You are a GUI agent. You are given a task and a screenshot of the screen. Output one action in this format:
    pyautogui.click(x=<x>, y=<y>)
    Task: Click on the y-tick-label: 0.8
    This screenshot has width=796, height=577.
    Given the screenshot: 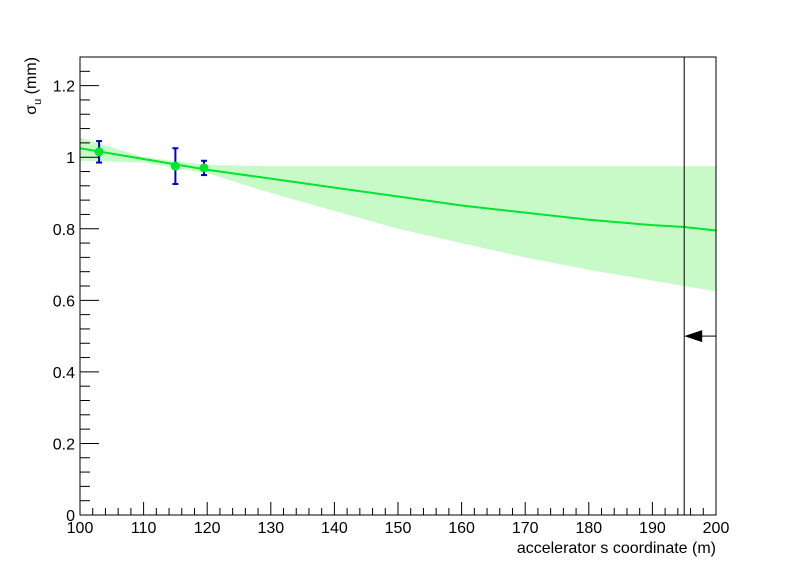 What is the action you would take?
    pyautogui.click(x=64, y=230)
    